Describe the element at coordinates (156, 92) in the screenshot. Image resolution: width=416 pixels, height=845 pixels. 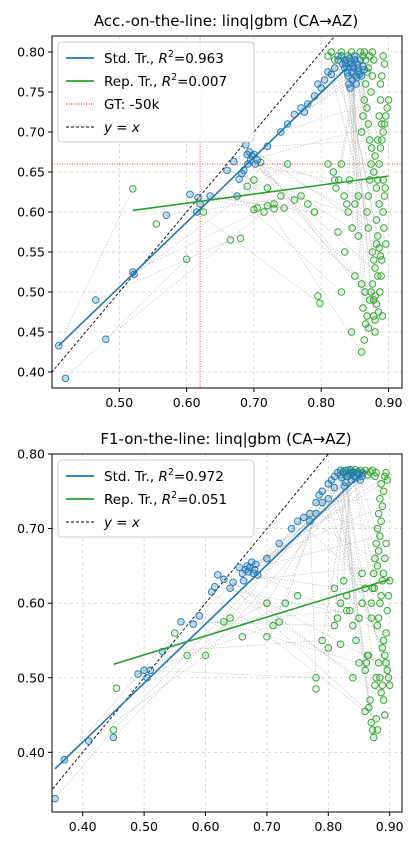
I see `legend-box` at that location.